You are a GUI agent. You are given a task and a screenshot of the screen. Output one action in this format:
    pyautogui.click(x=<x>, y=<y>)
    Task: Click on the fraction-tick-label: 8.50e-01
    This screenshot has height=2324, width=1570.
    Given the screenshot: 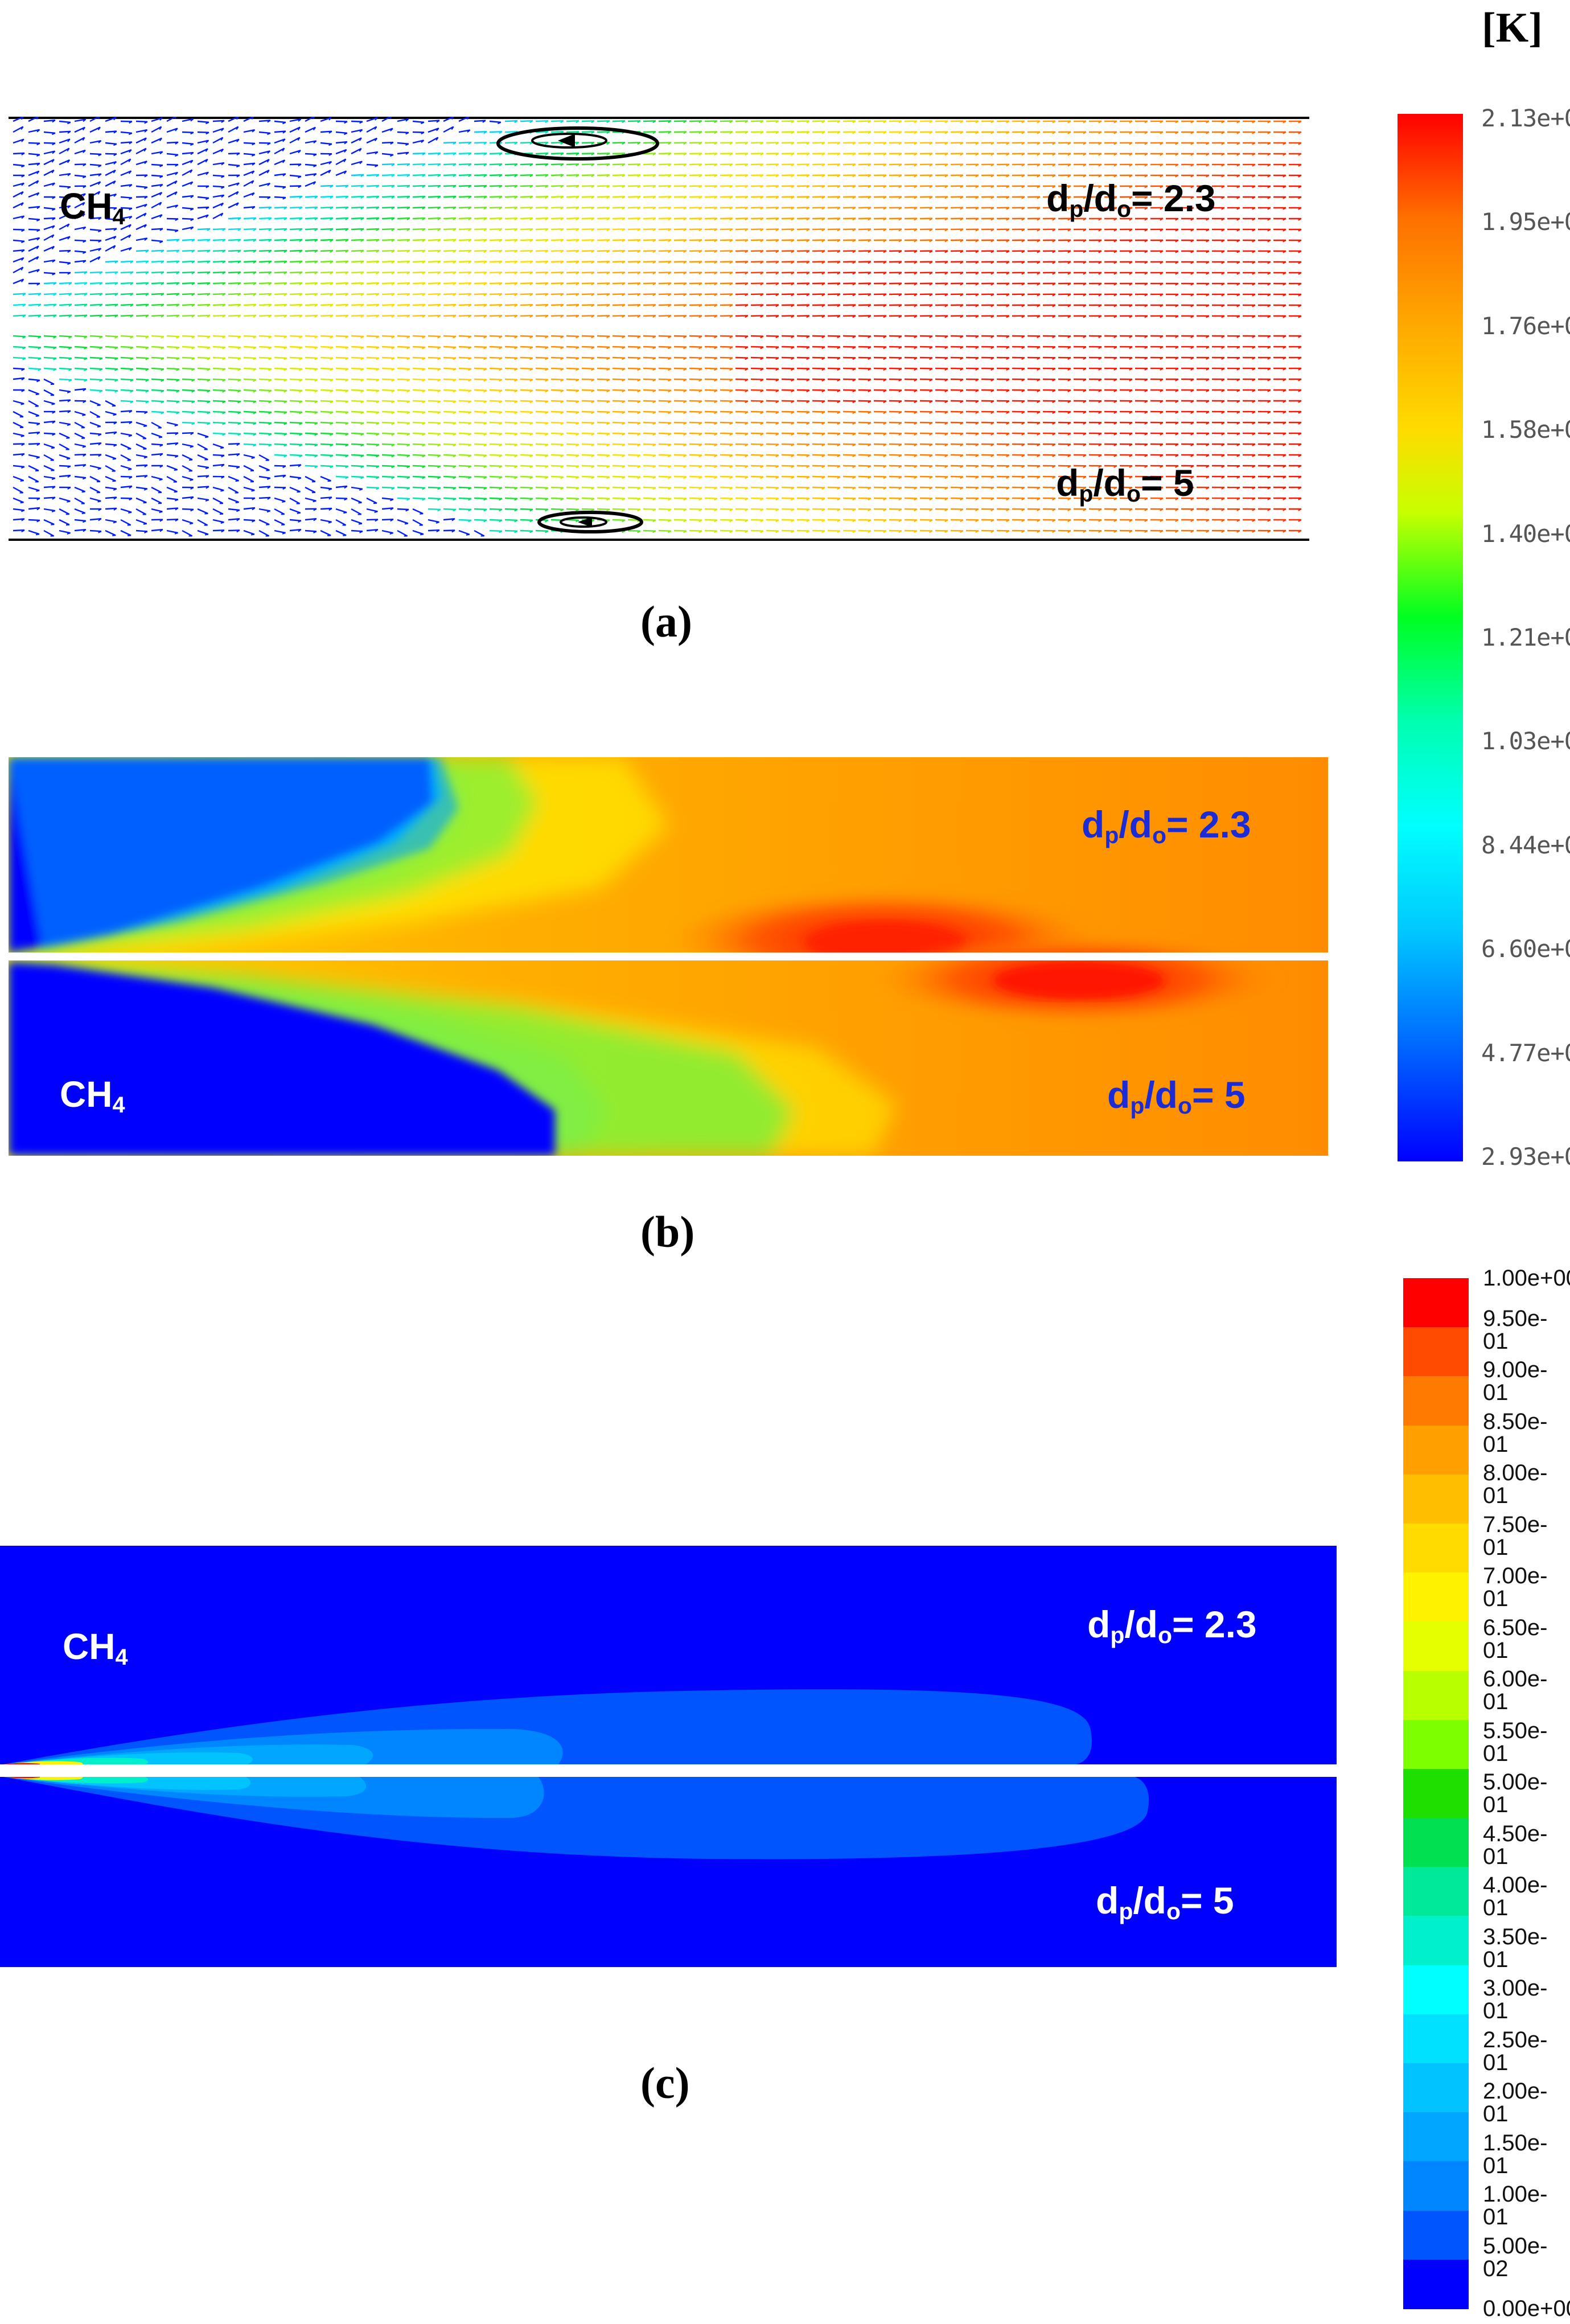 What is the action you would take?
    pyautogui.click(x=1515, y=1433)
    